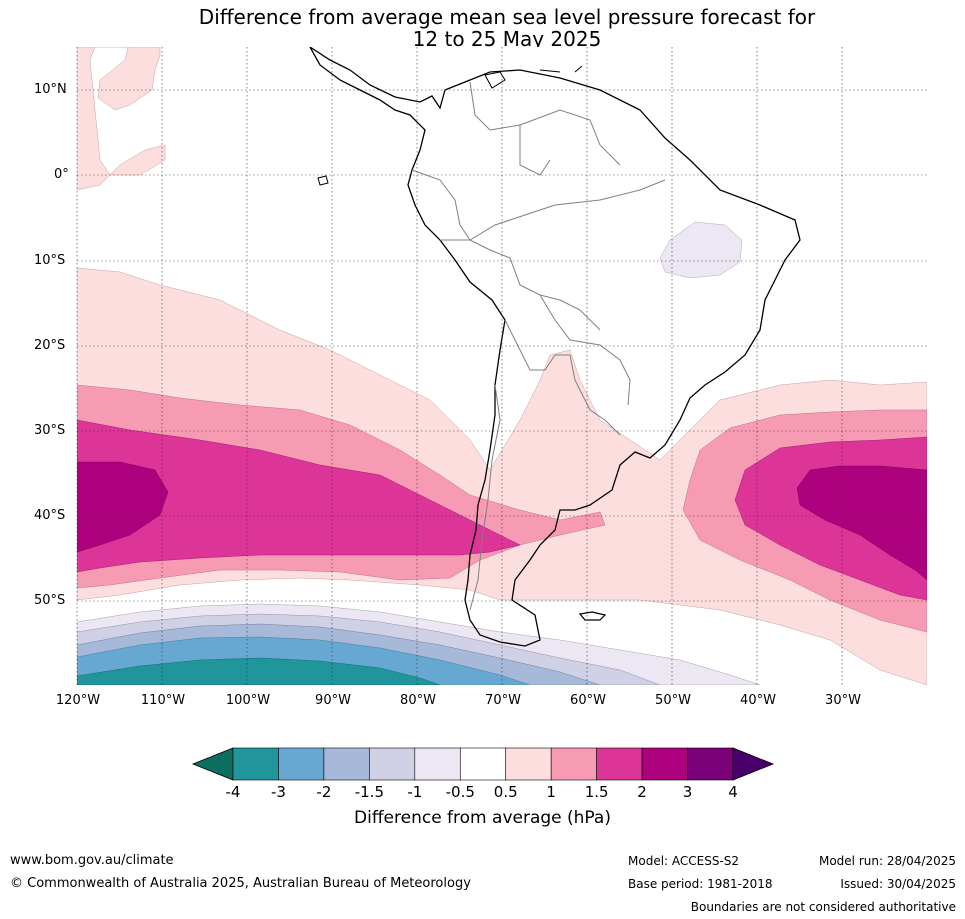 The image size is (965, 919). What do you see at coordinates (78, 700) in the screenshot?
I see `lon-label-120w: 120°W` at bounding box center [78, 700].